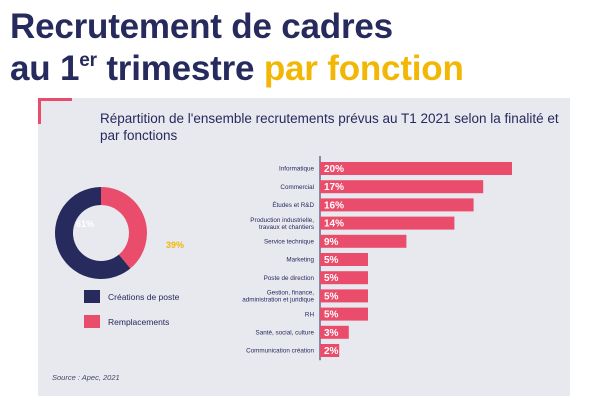 The height and width of the screenshot is (400, 600). What do you see at coordinates (334, 187) in the screenshot?
I see `bar-value-label-1: 17%` at bounding box center [334, 187].